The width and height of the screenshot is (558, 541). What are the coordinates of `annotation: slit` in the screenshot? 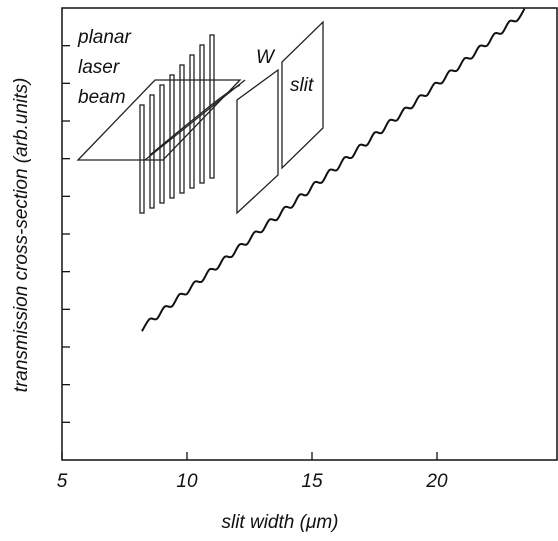 It's located at (302, 85).